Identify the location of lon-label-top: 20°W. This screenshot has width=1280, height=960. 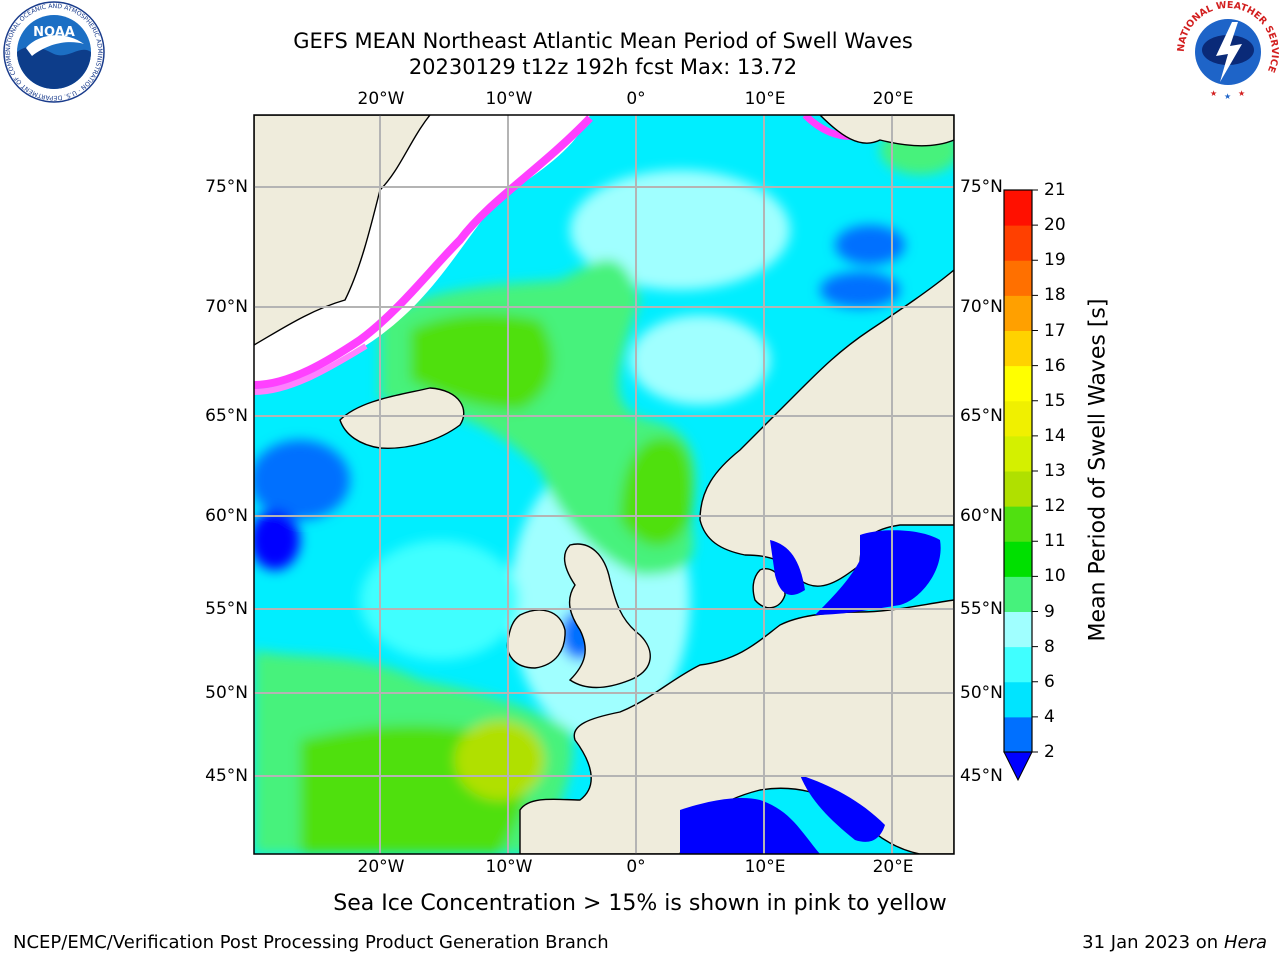
(381, 99).